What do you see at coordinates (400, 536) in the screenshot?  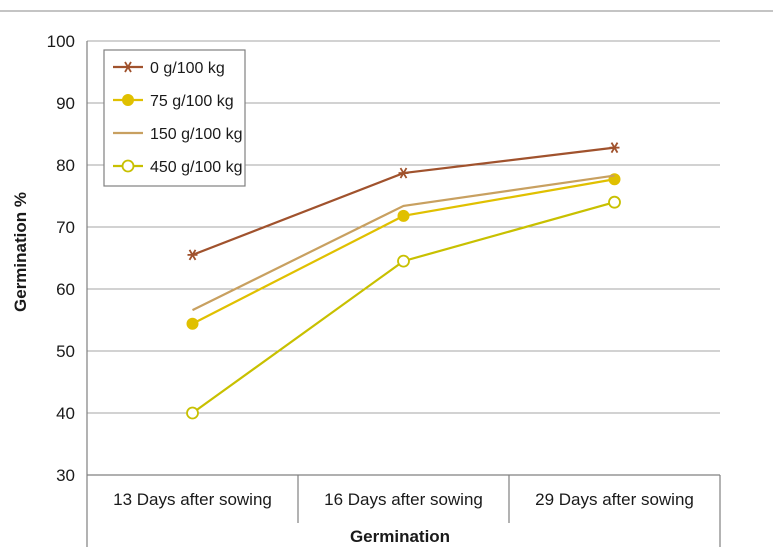 I see `x-axis-label: Germination` at bounding box center [400, 536].